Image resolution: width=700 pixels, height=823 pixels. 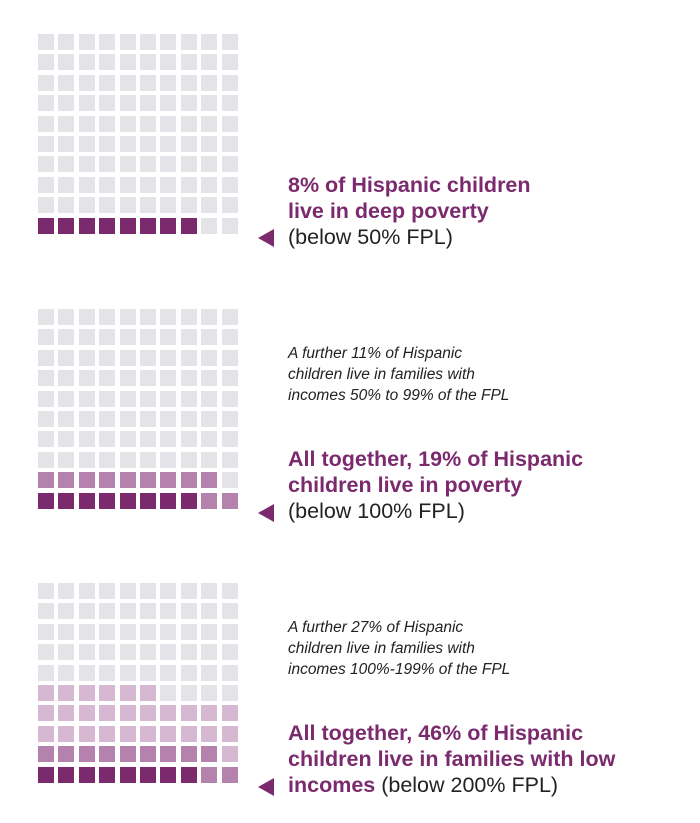 I want to click on note-line-3: incomes 50% to 99% of the FPL, so click(x=399, y=395).